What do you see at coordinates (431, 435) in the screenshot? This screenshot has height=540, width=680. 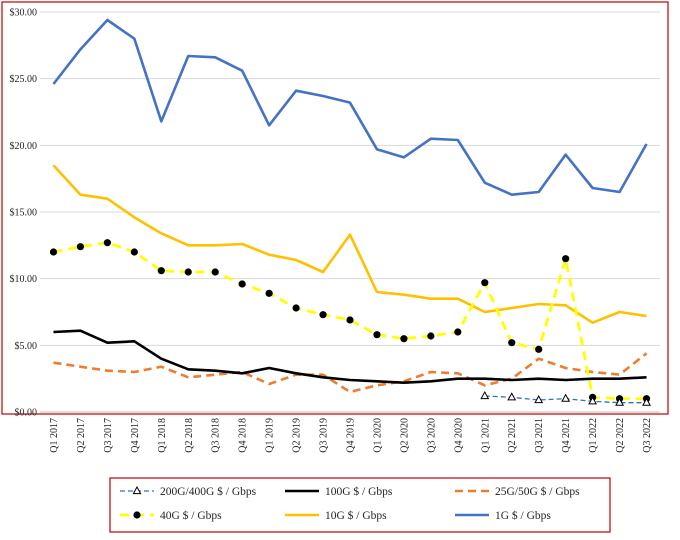 I see `x-tick-label: Q3 2020` at bounding box center [431, 435].